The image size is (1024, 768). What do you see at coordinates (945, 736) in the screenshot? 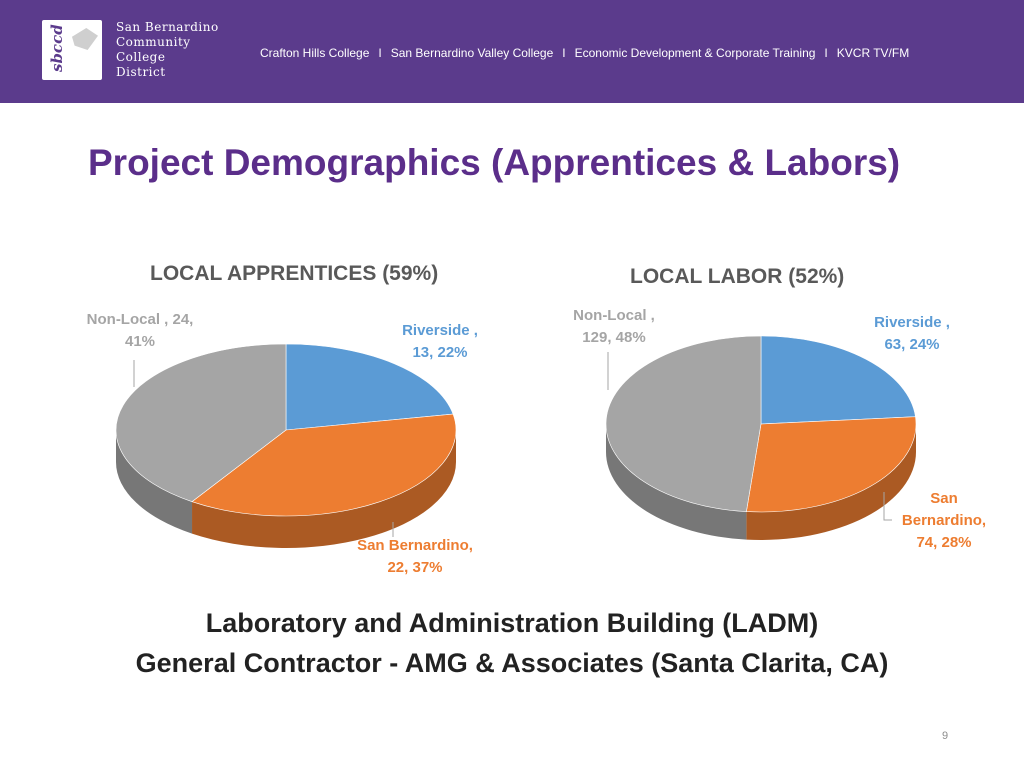
I see `page-number: 9` at bounding box center [945, 736].